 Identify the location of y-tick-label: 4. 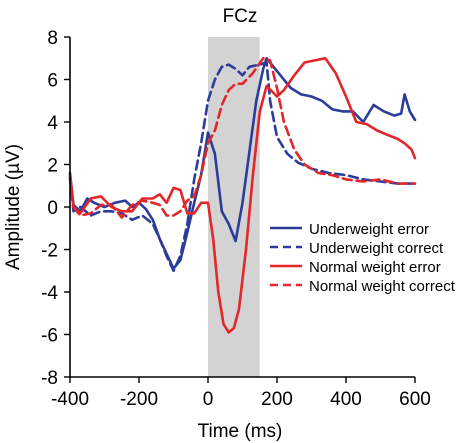
(52, 123).